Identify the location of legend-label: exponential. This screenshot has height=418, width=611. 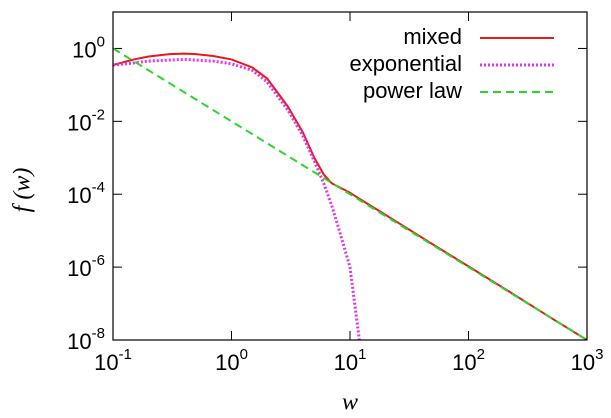
(405, 63).